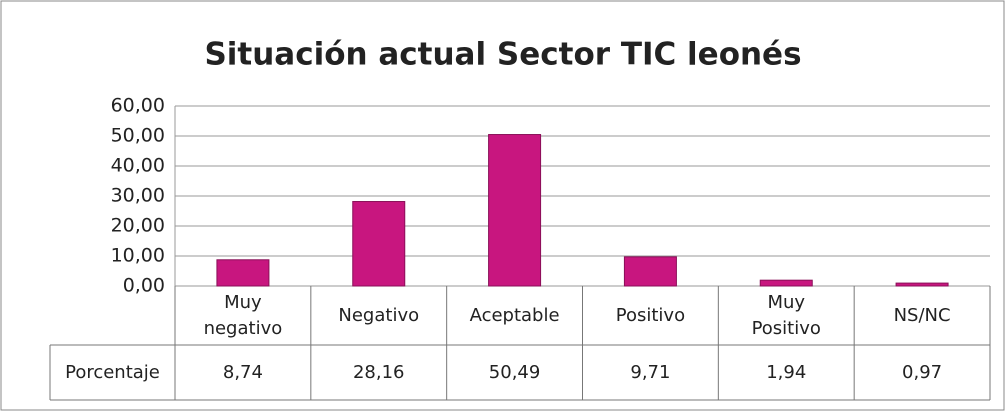  Describe the element at coordinates (786, 372) in the screenshot. I see `data-table-value: 1,94` at that location.